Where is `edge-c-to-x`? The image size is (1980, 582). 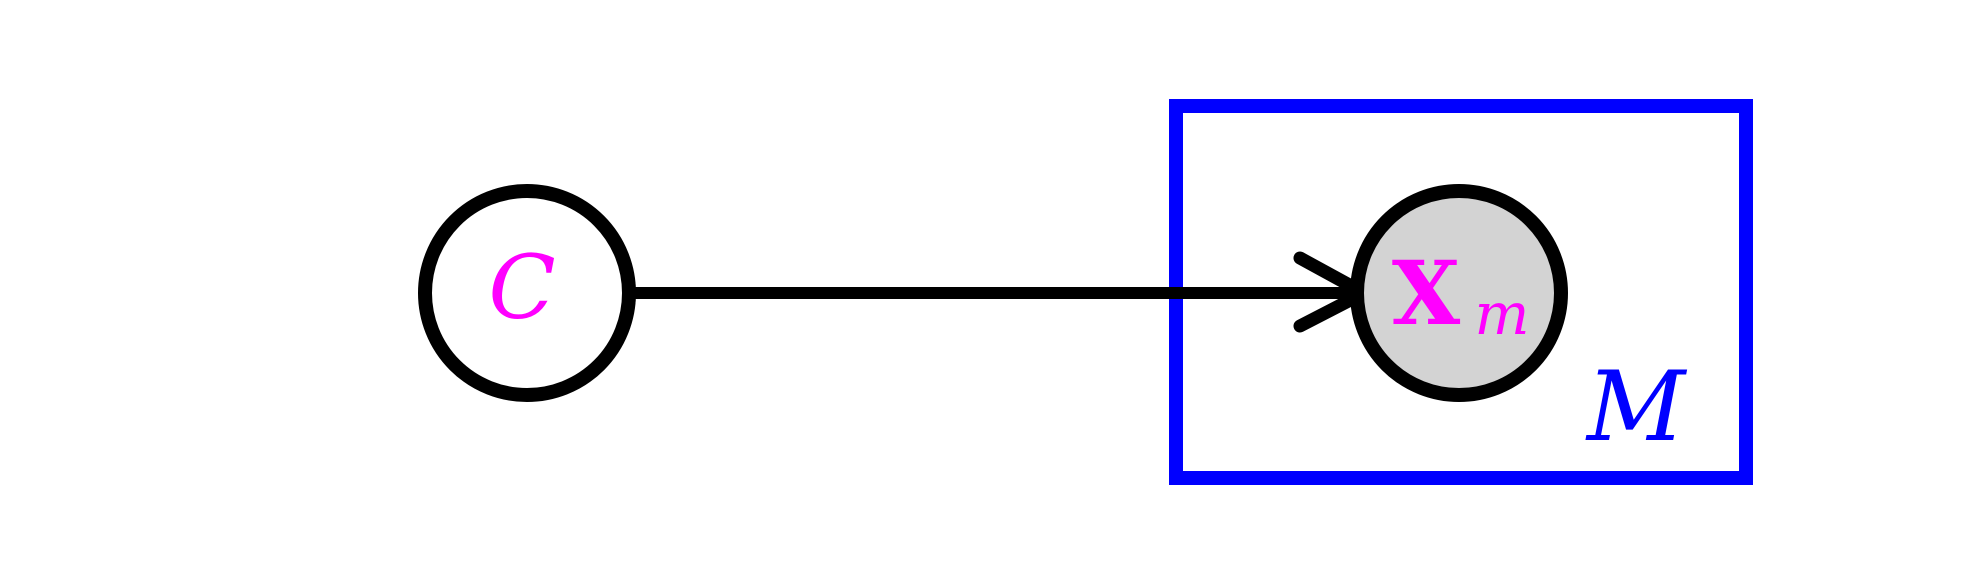
edge-c-to-x is located at coordinates (1002, 292).